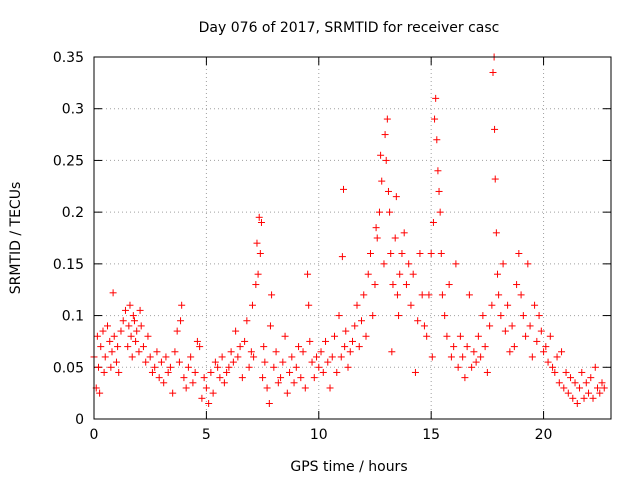  I want to click on x-tick-label: 10, so click(319, 435).